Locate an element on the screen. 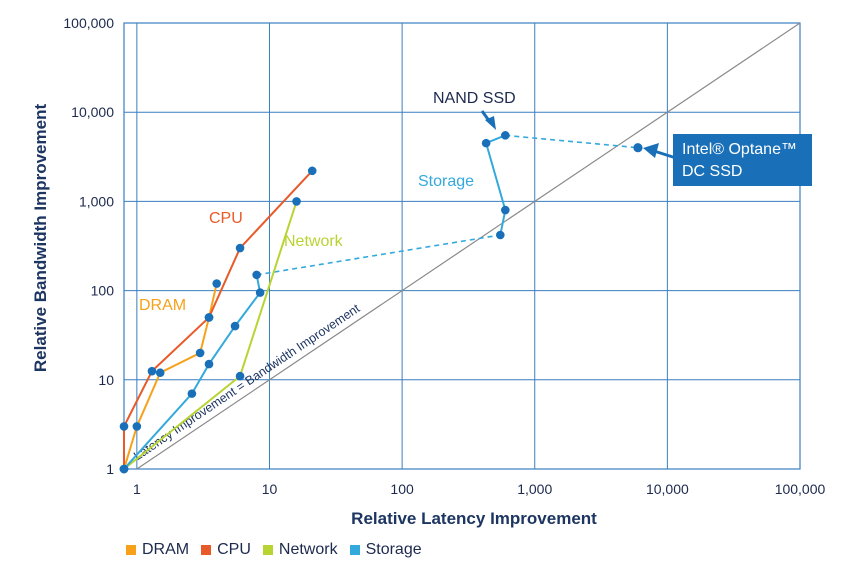 This screenshot has height=577, width=862. annotation-nand-arrowhead is located at coordinates (490, 123).